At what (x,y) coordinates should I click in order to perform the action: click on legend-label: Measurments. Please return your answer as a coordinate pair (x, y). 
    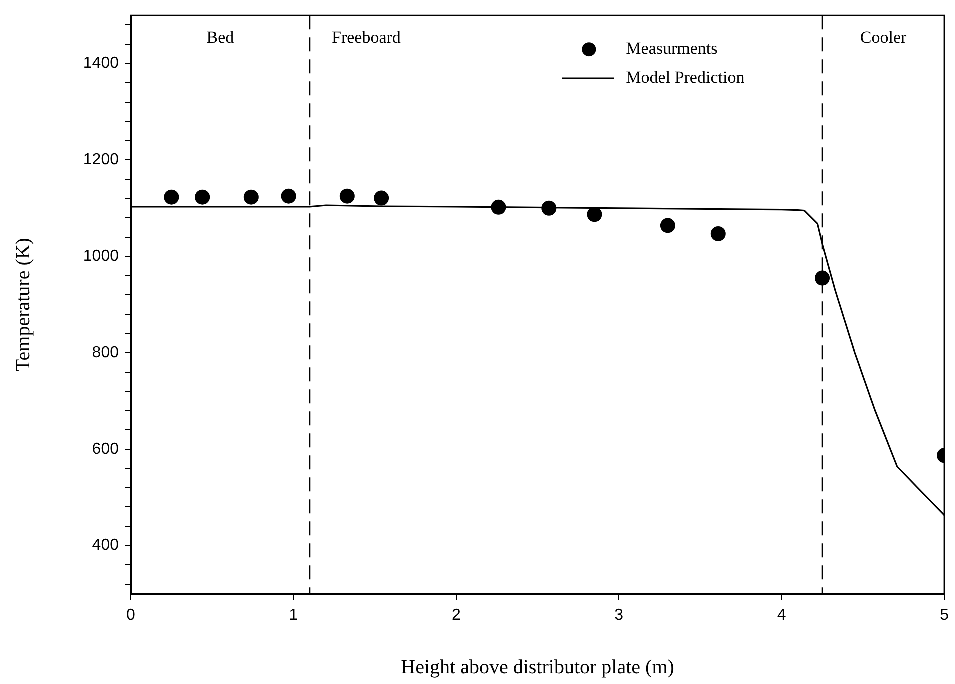
    Looking at the image, I should click on (672, 48).